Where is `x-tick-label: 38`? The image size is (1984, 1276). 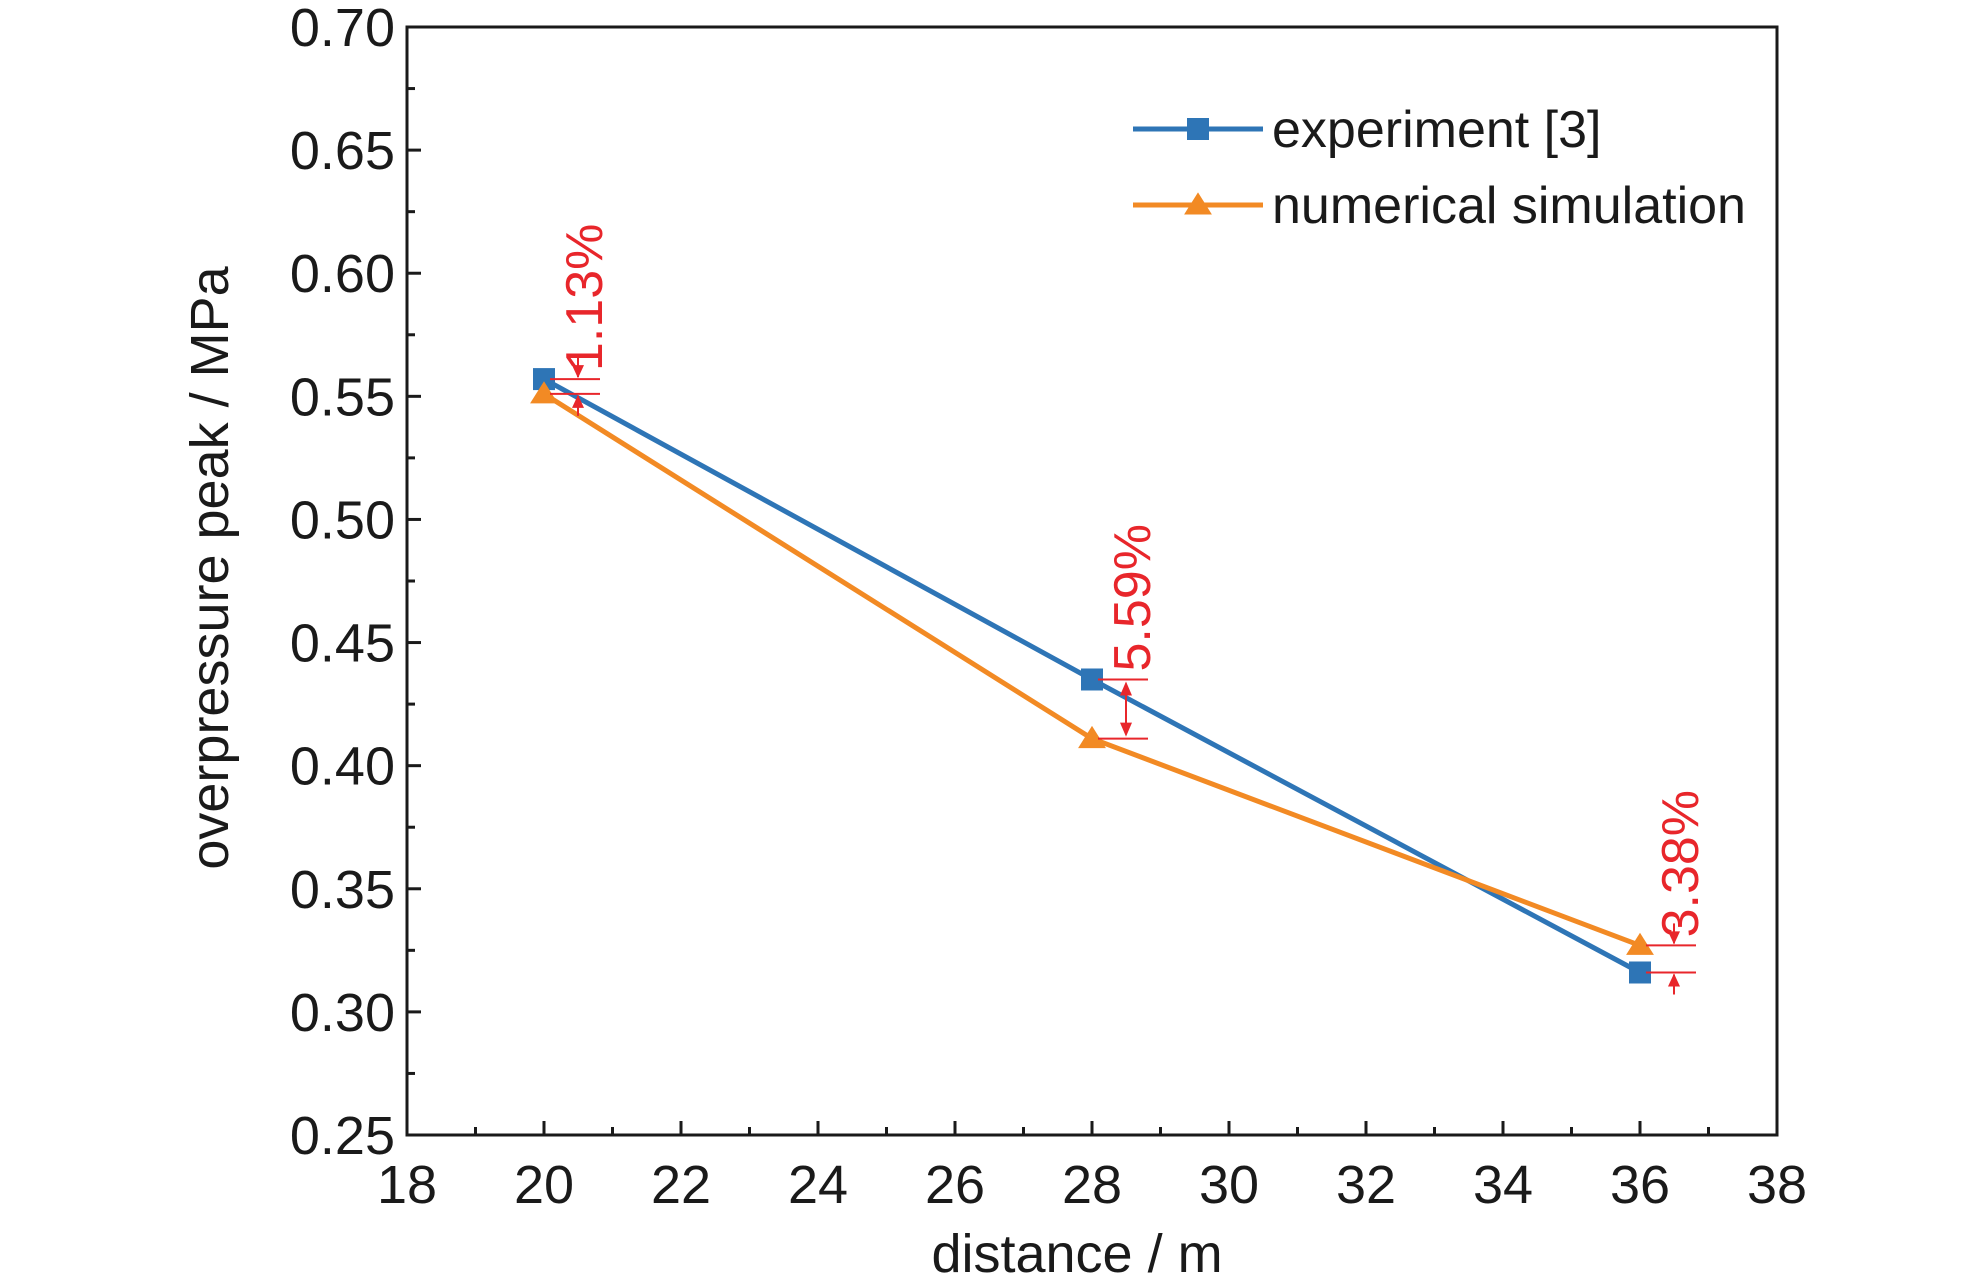 x-tick-label: 38 is located at coordinates (1777, 1185).